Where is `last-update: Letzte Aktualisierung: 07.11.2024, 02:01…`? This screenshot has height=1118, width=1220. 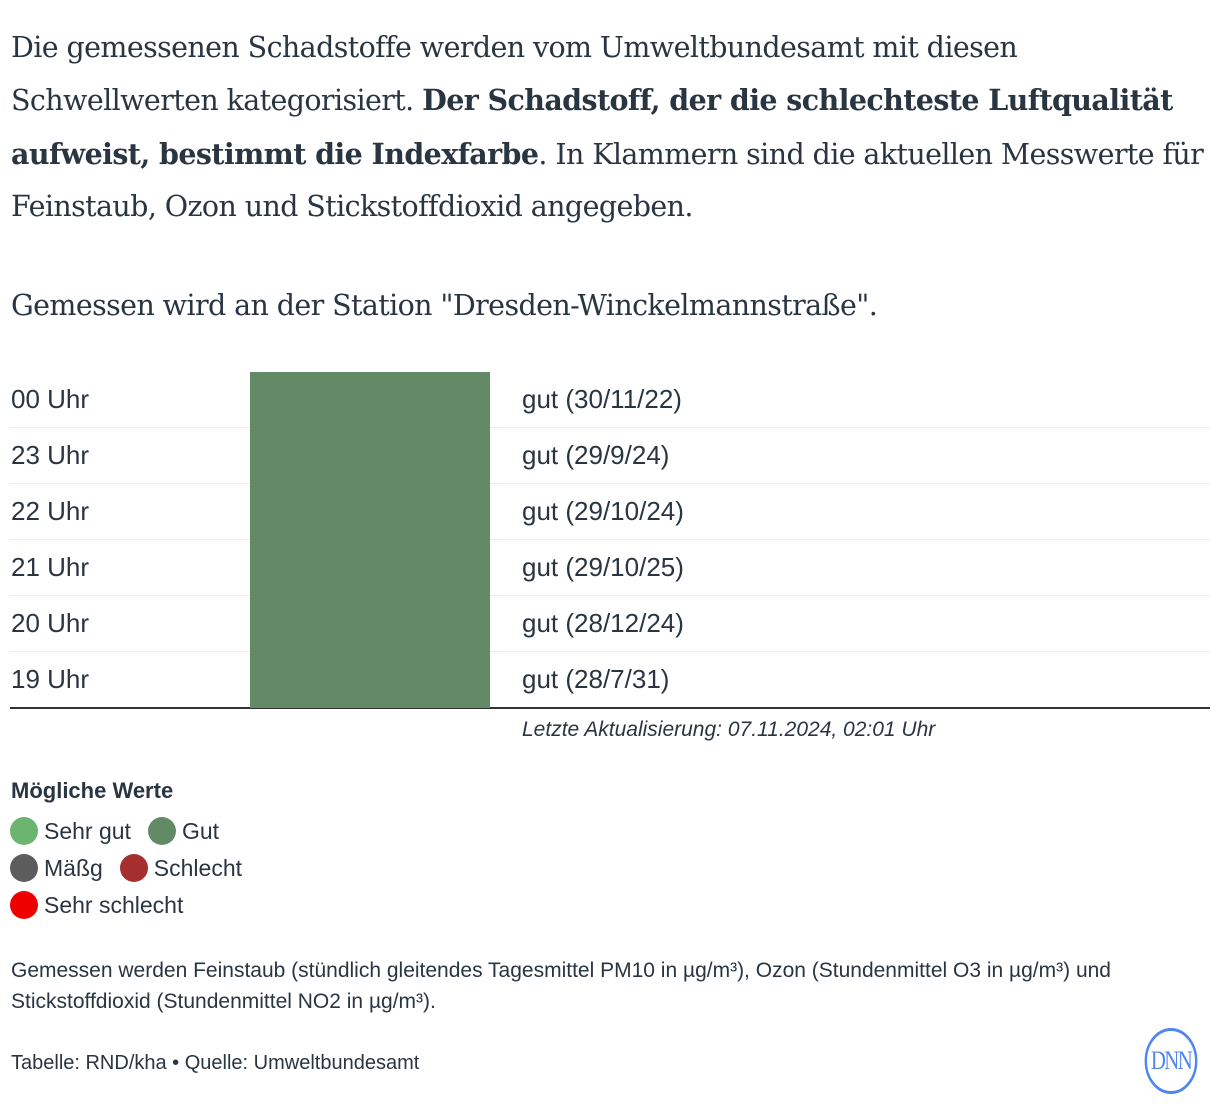 last-update: Letzte Aktualisierung: 07.11.2024, 02:01… is located at coordinates (729, 729).